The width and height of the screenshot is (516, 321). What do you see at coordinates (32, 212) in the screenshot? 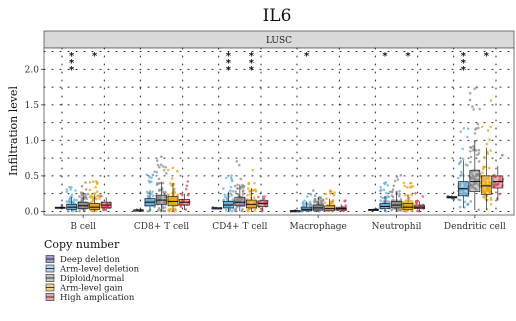
I see `y-tick-label: 0.0` at bounding box center [32, 212].